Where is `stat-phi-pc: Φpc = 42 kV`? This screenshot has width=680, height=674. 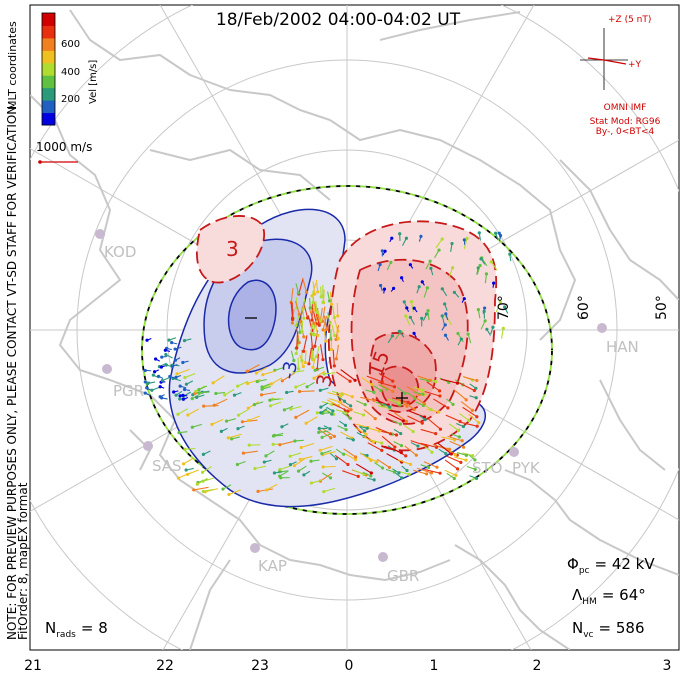
stat-phi-pc: Φpc = 42 kV is located at coordinates (611, 565).